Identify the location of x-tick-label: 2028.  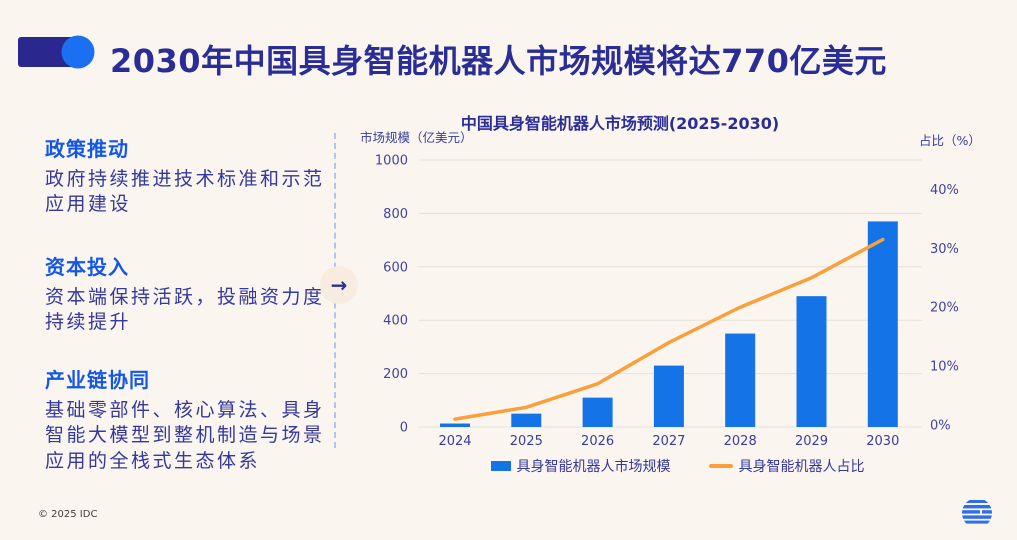
(740, 441).